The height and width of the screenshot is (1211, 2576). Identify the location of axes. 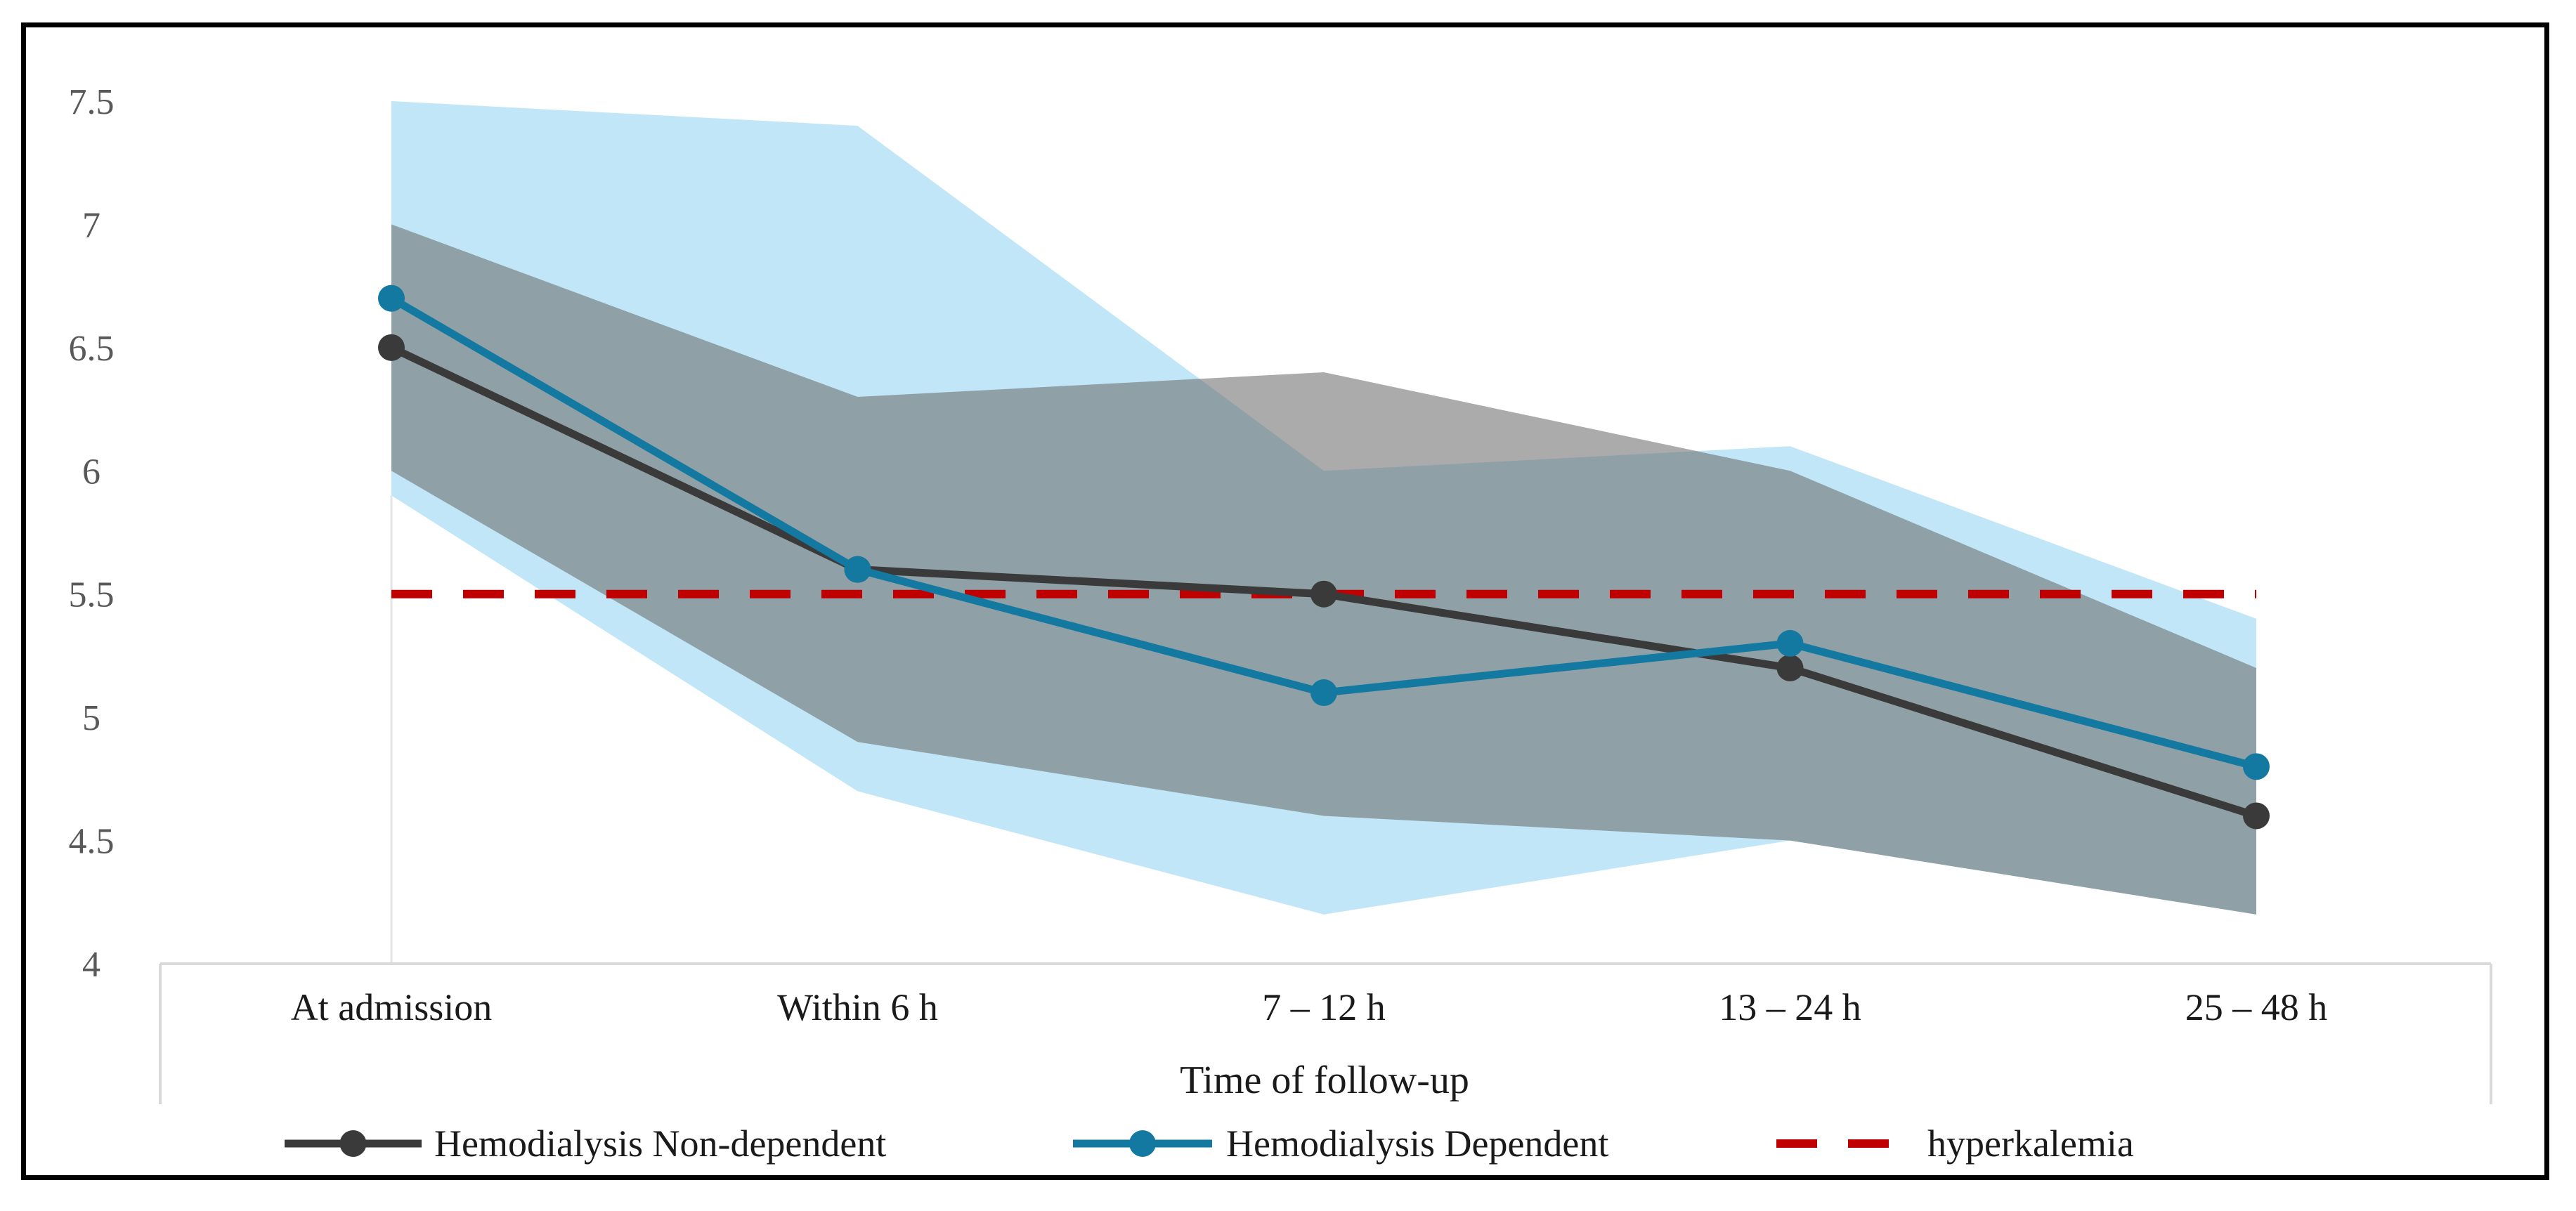
(1325, 1033).